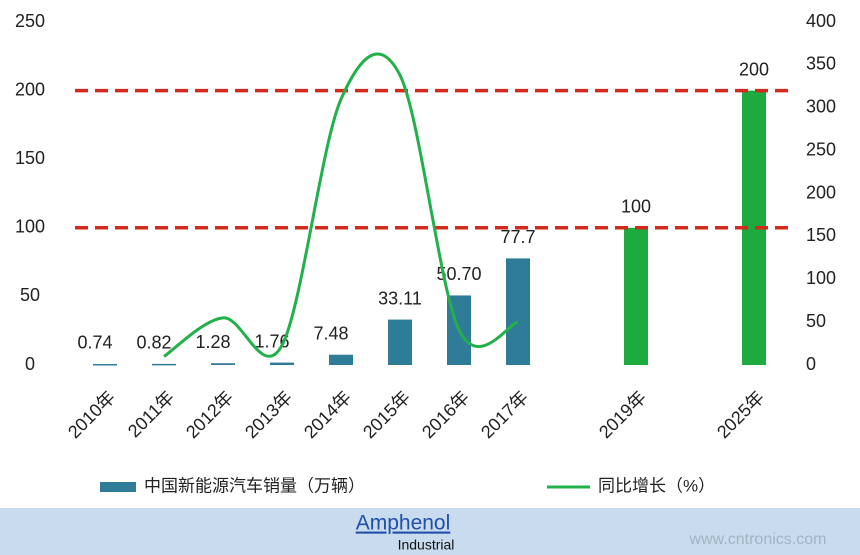 The image size is (860, 555). What do you see at coordinates (740, 414) in the screenshot?
I see `x-tick-label: 2025年` at bounding box center [740, 414].